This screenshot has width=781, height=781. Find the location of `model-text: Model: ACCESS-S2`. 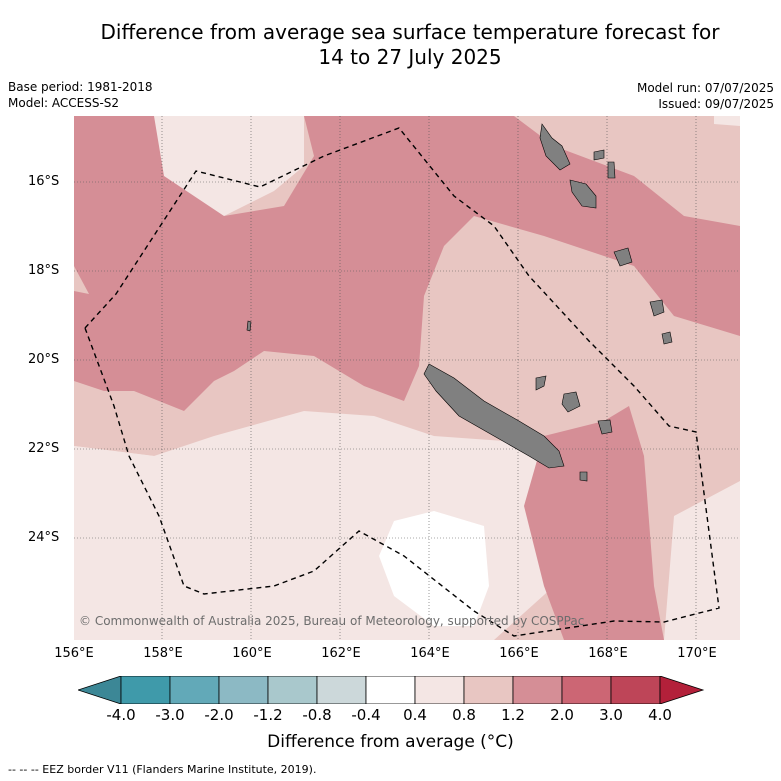

model-text: Model: ACCESS-S2 is located at coordinates (64, 103).